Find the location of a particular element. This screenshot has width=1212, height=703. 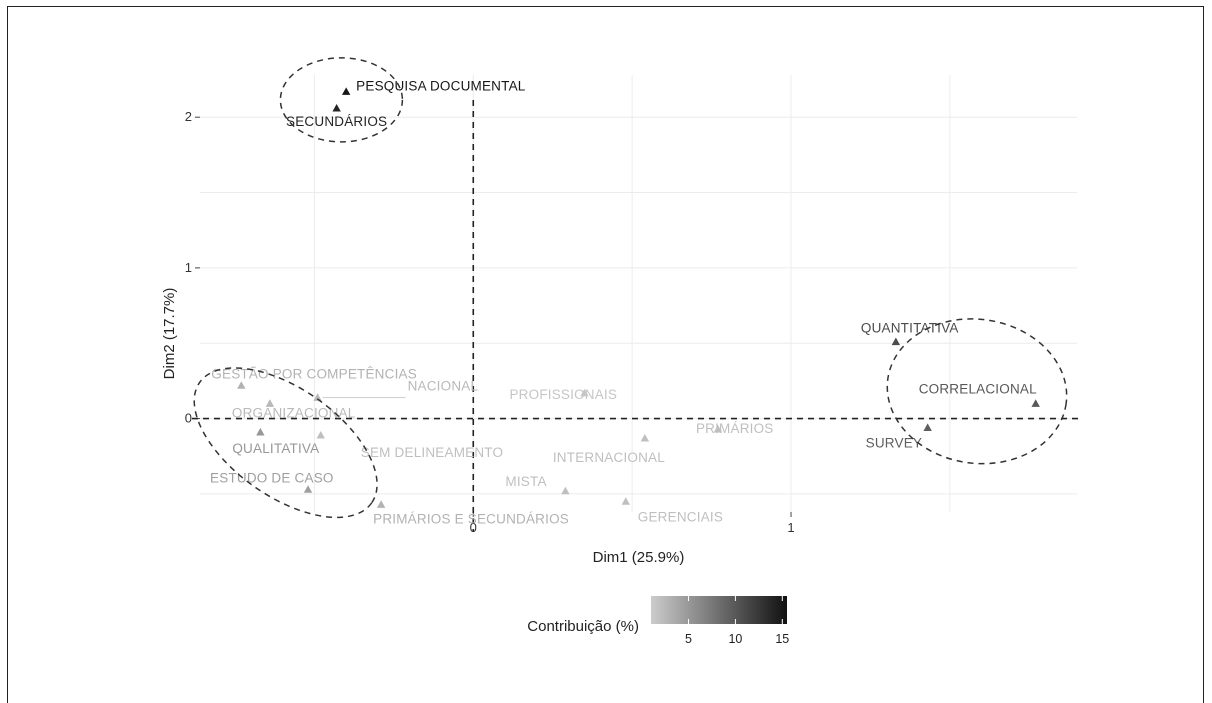

point-label: PRIMÁRIOS E SECUNDÁRIOS is located at coordinates (471, 518).